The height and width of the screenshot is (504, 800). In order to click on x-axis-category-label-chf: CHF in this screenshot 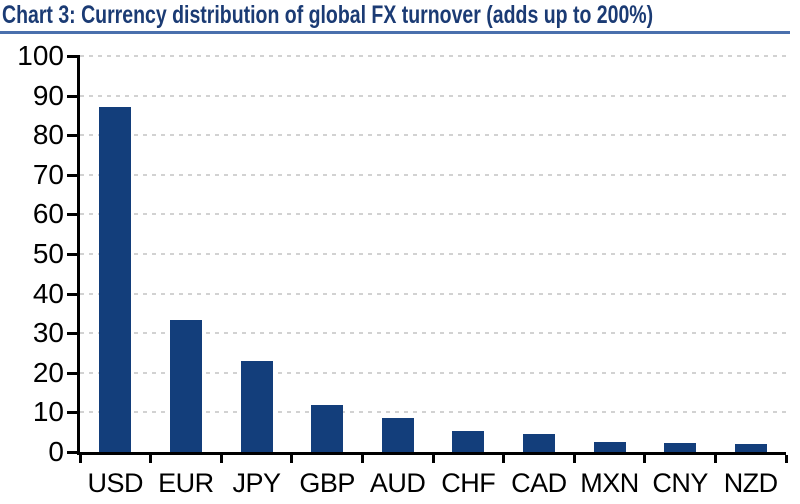, I will do `click(468, 483)`.